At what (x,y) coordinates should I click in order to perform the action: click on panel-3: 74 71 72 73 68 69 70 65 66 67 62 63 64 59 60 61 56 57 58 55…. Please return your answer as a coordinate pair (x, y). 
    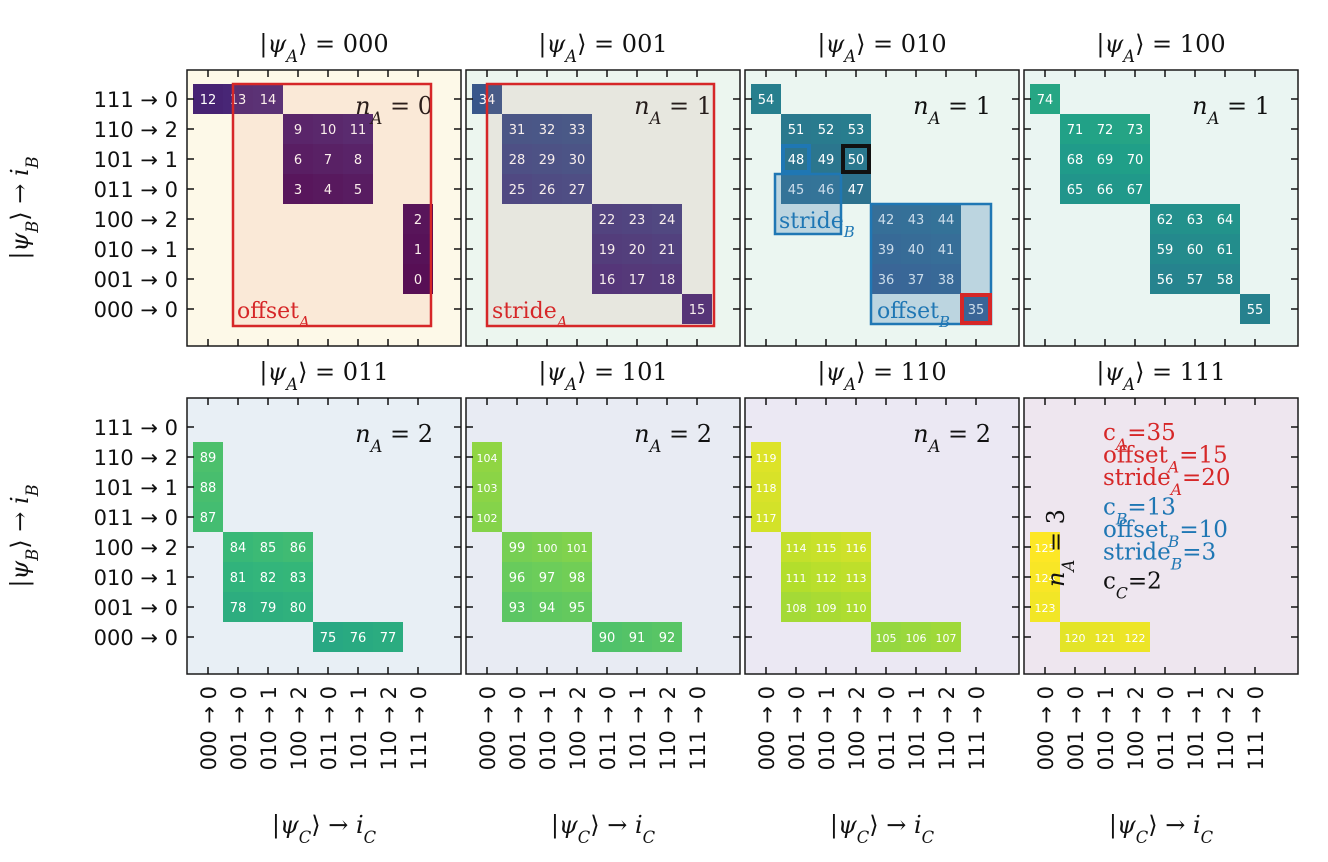
    Looking at the image, I should click on (1161, 188).